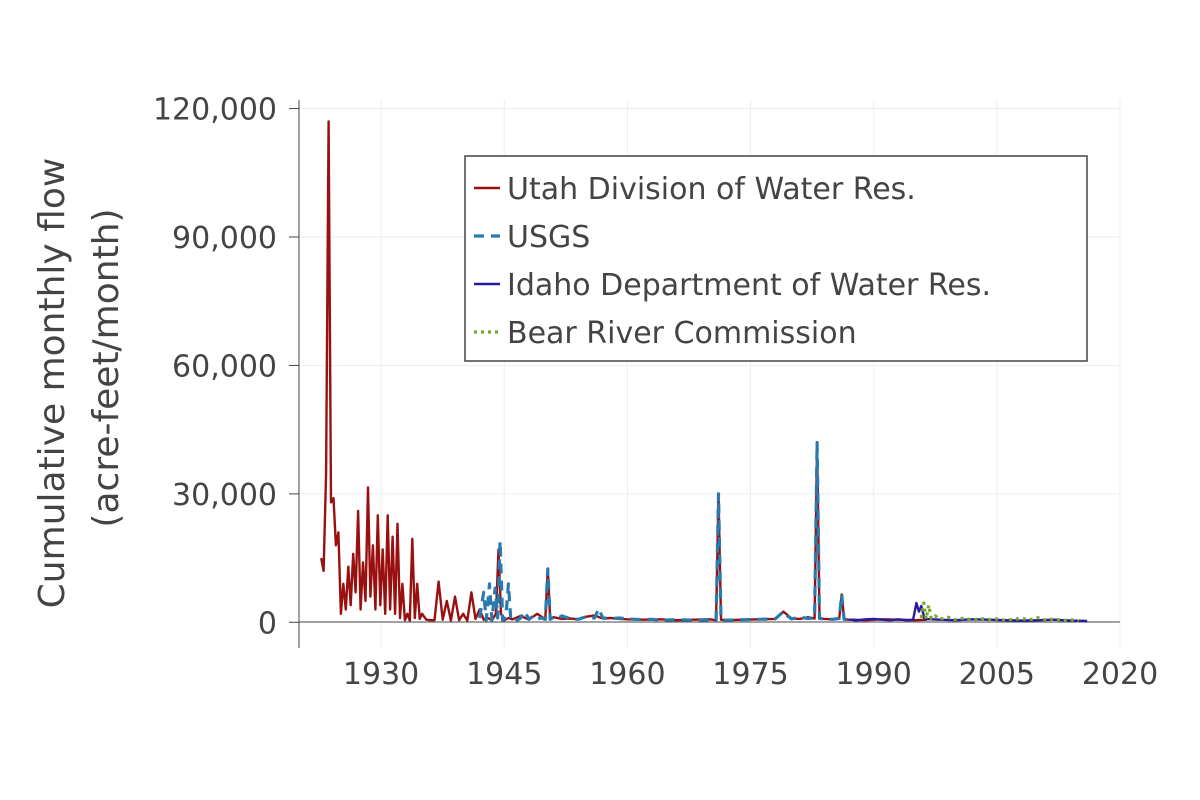 The width and height of the screenshot is (1200, 800). I want to click on x-tick-label: 1990, so click(874, 674).